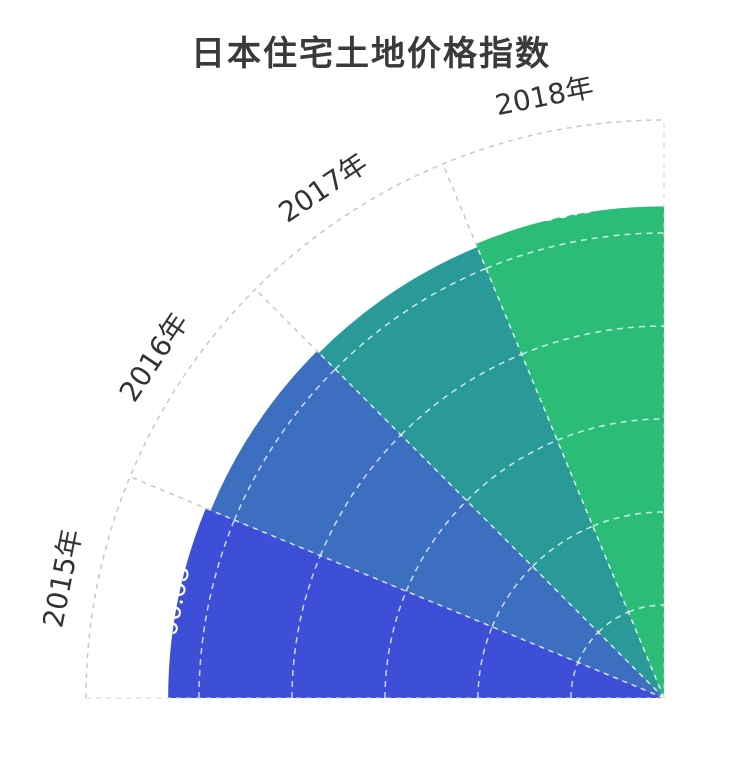 This screenshot has width=742, height=771. I want to click on category-label-2: 2017年, so click(323, 188).